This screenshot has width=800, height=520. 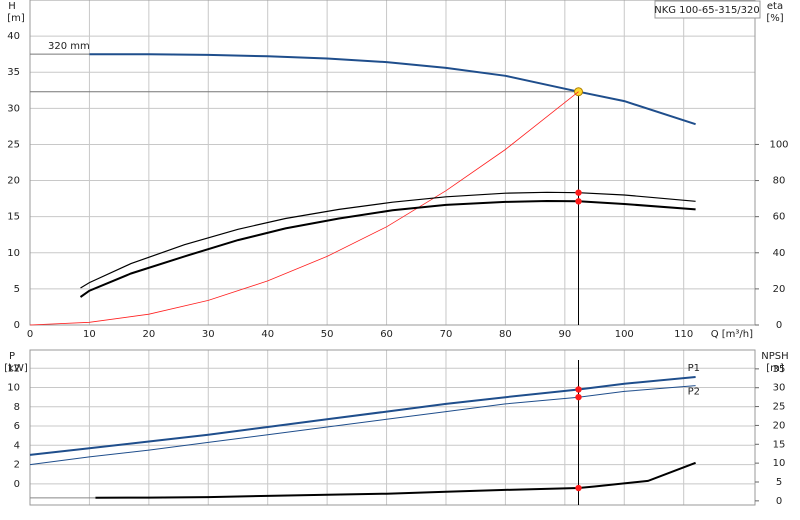 I want to click on x-tick-label: 50, so click(x=327, y=334).